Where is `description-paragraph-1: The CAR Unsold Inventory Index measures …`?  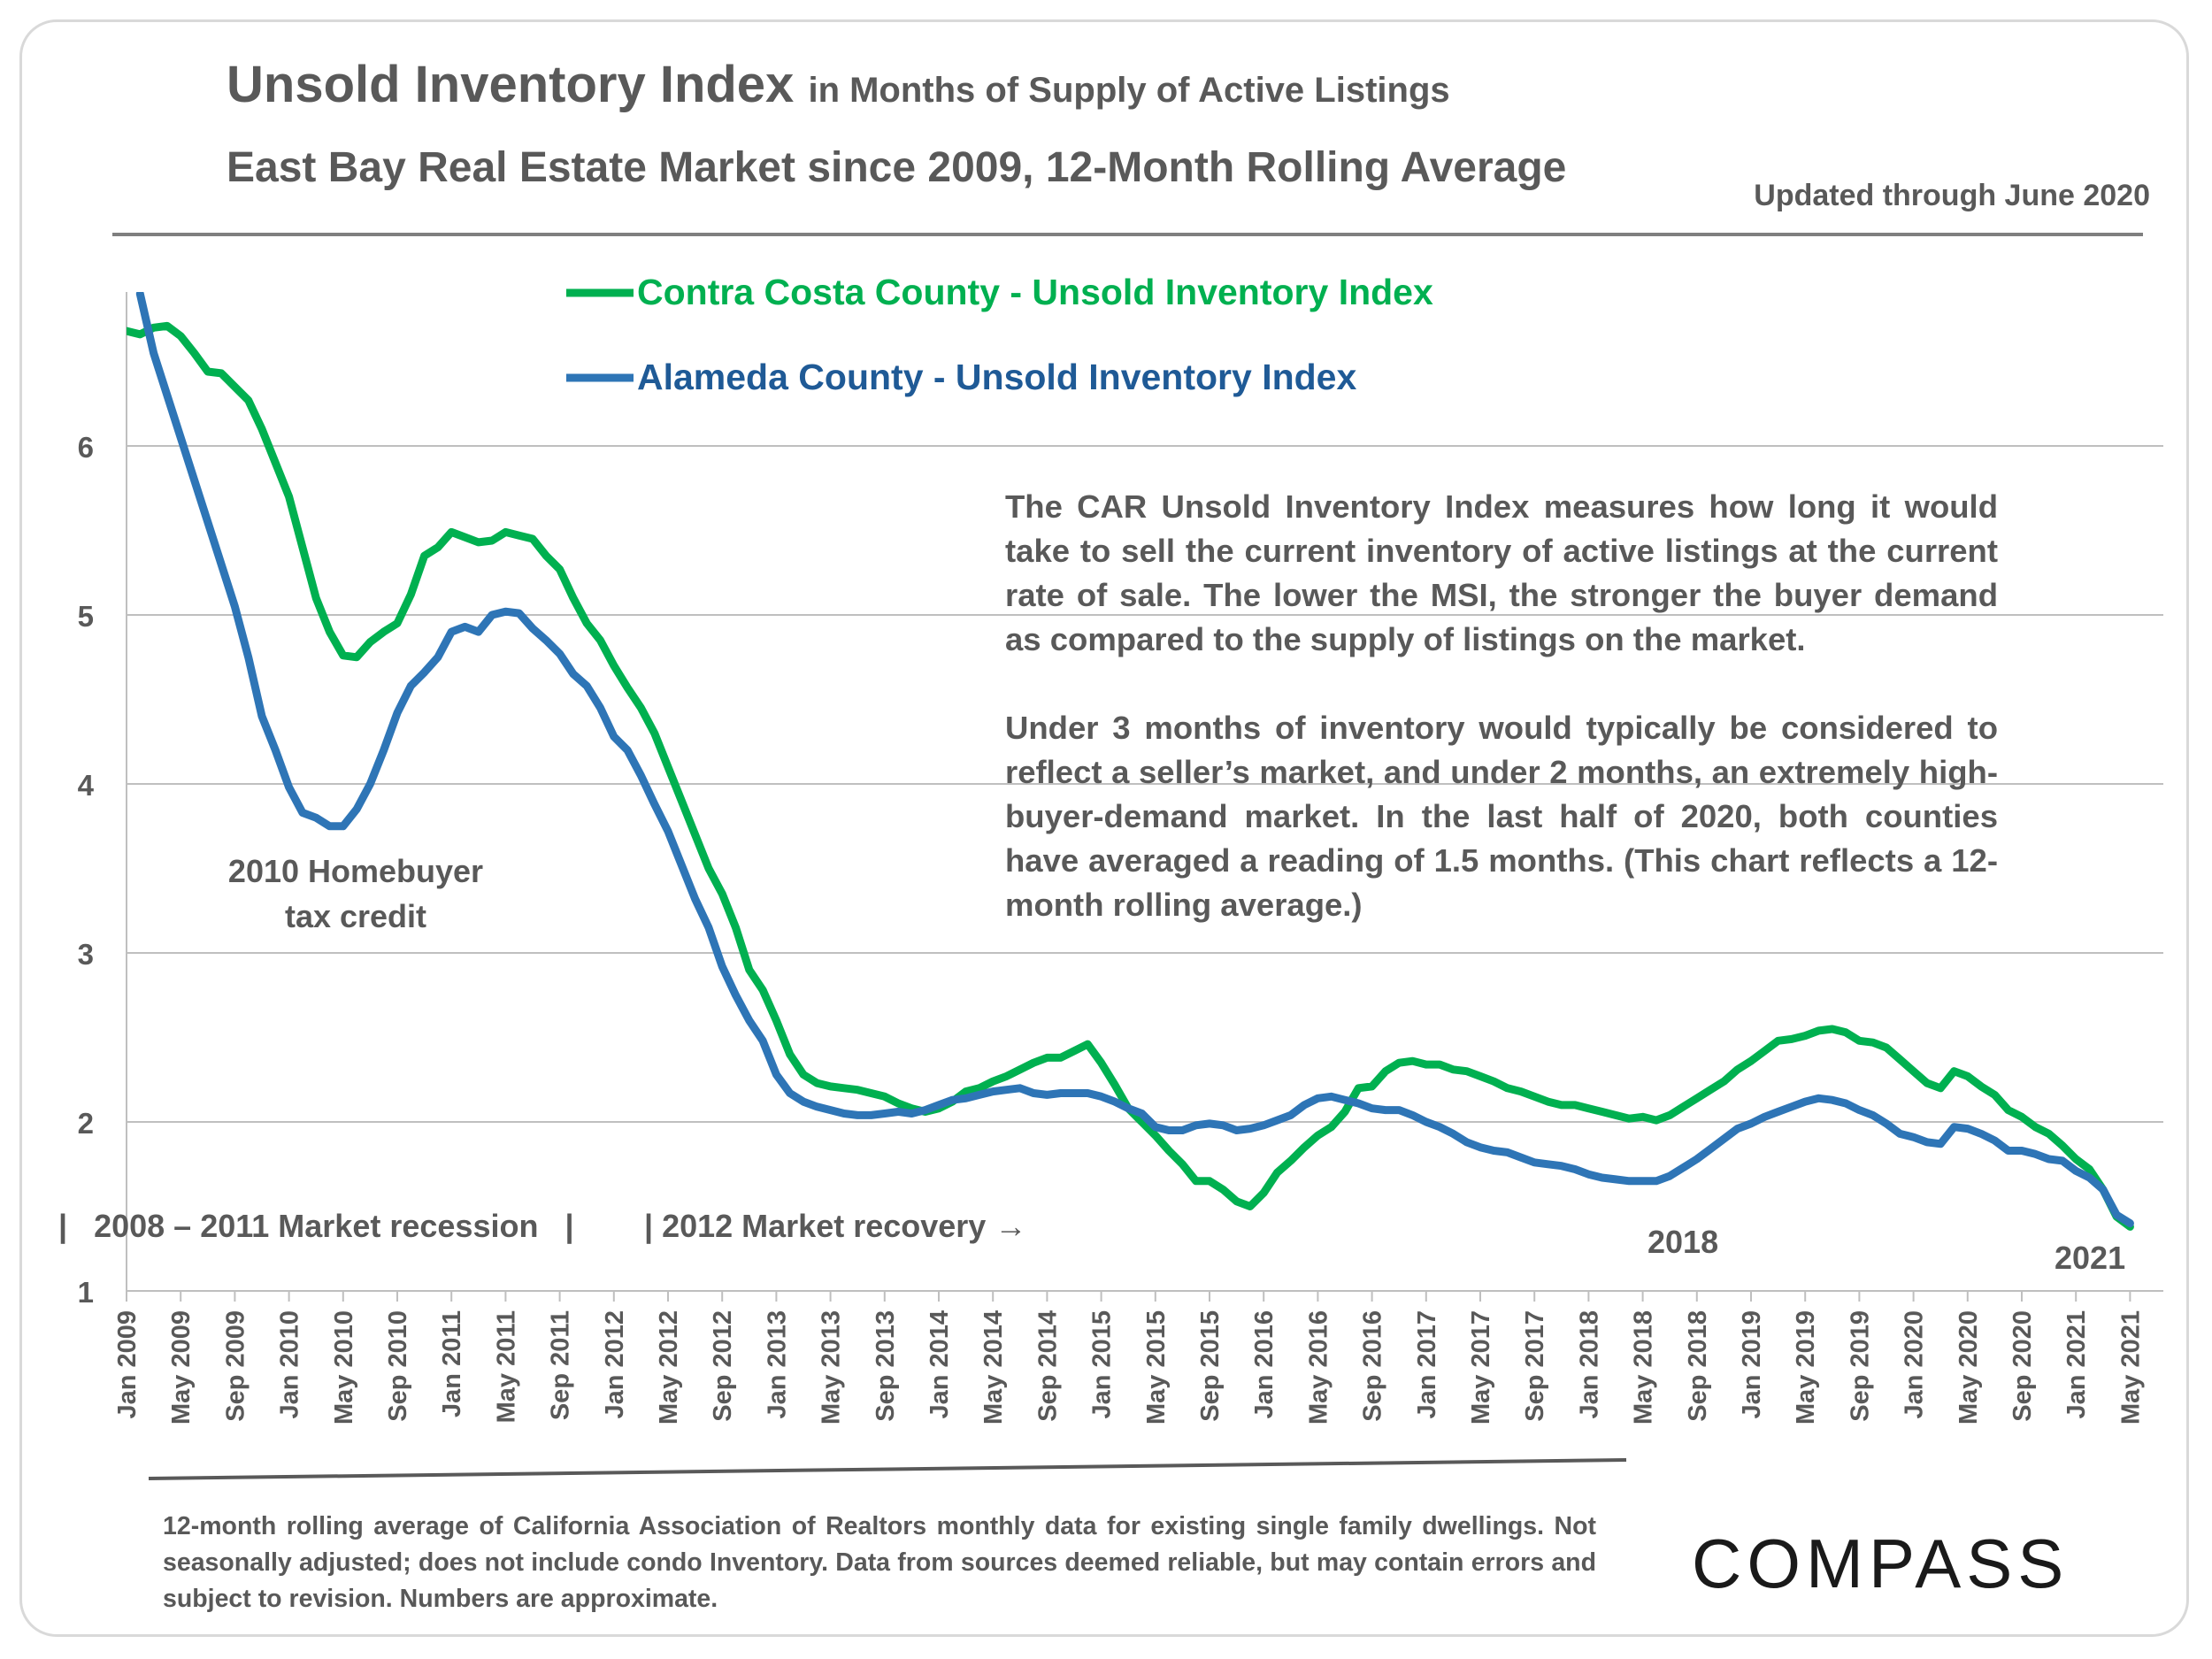
description-paragraph-1: The CAR Unsold Inventory Index measures … is located at coordinates (1502, 573).